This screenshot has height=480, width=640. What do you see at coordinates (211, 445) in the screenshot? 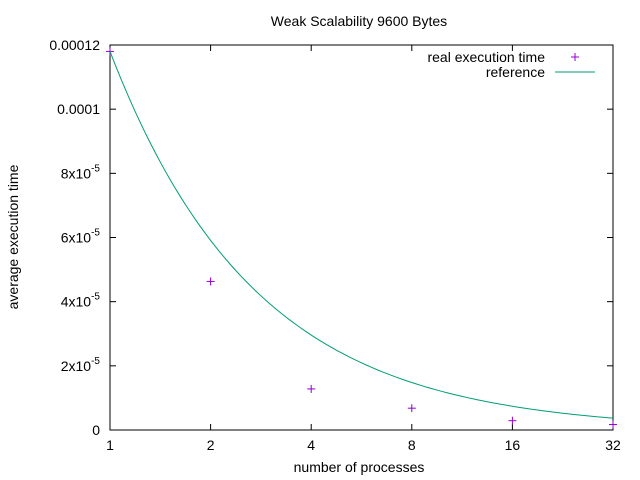
I see `x-tick-label: 2` at bounding box center [211, 445].